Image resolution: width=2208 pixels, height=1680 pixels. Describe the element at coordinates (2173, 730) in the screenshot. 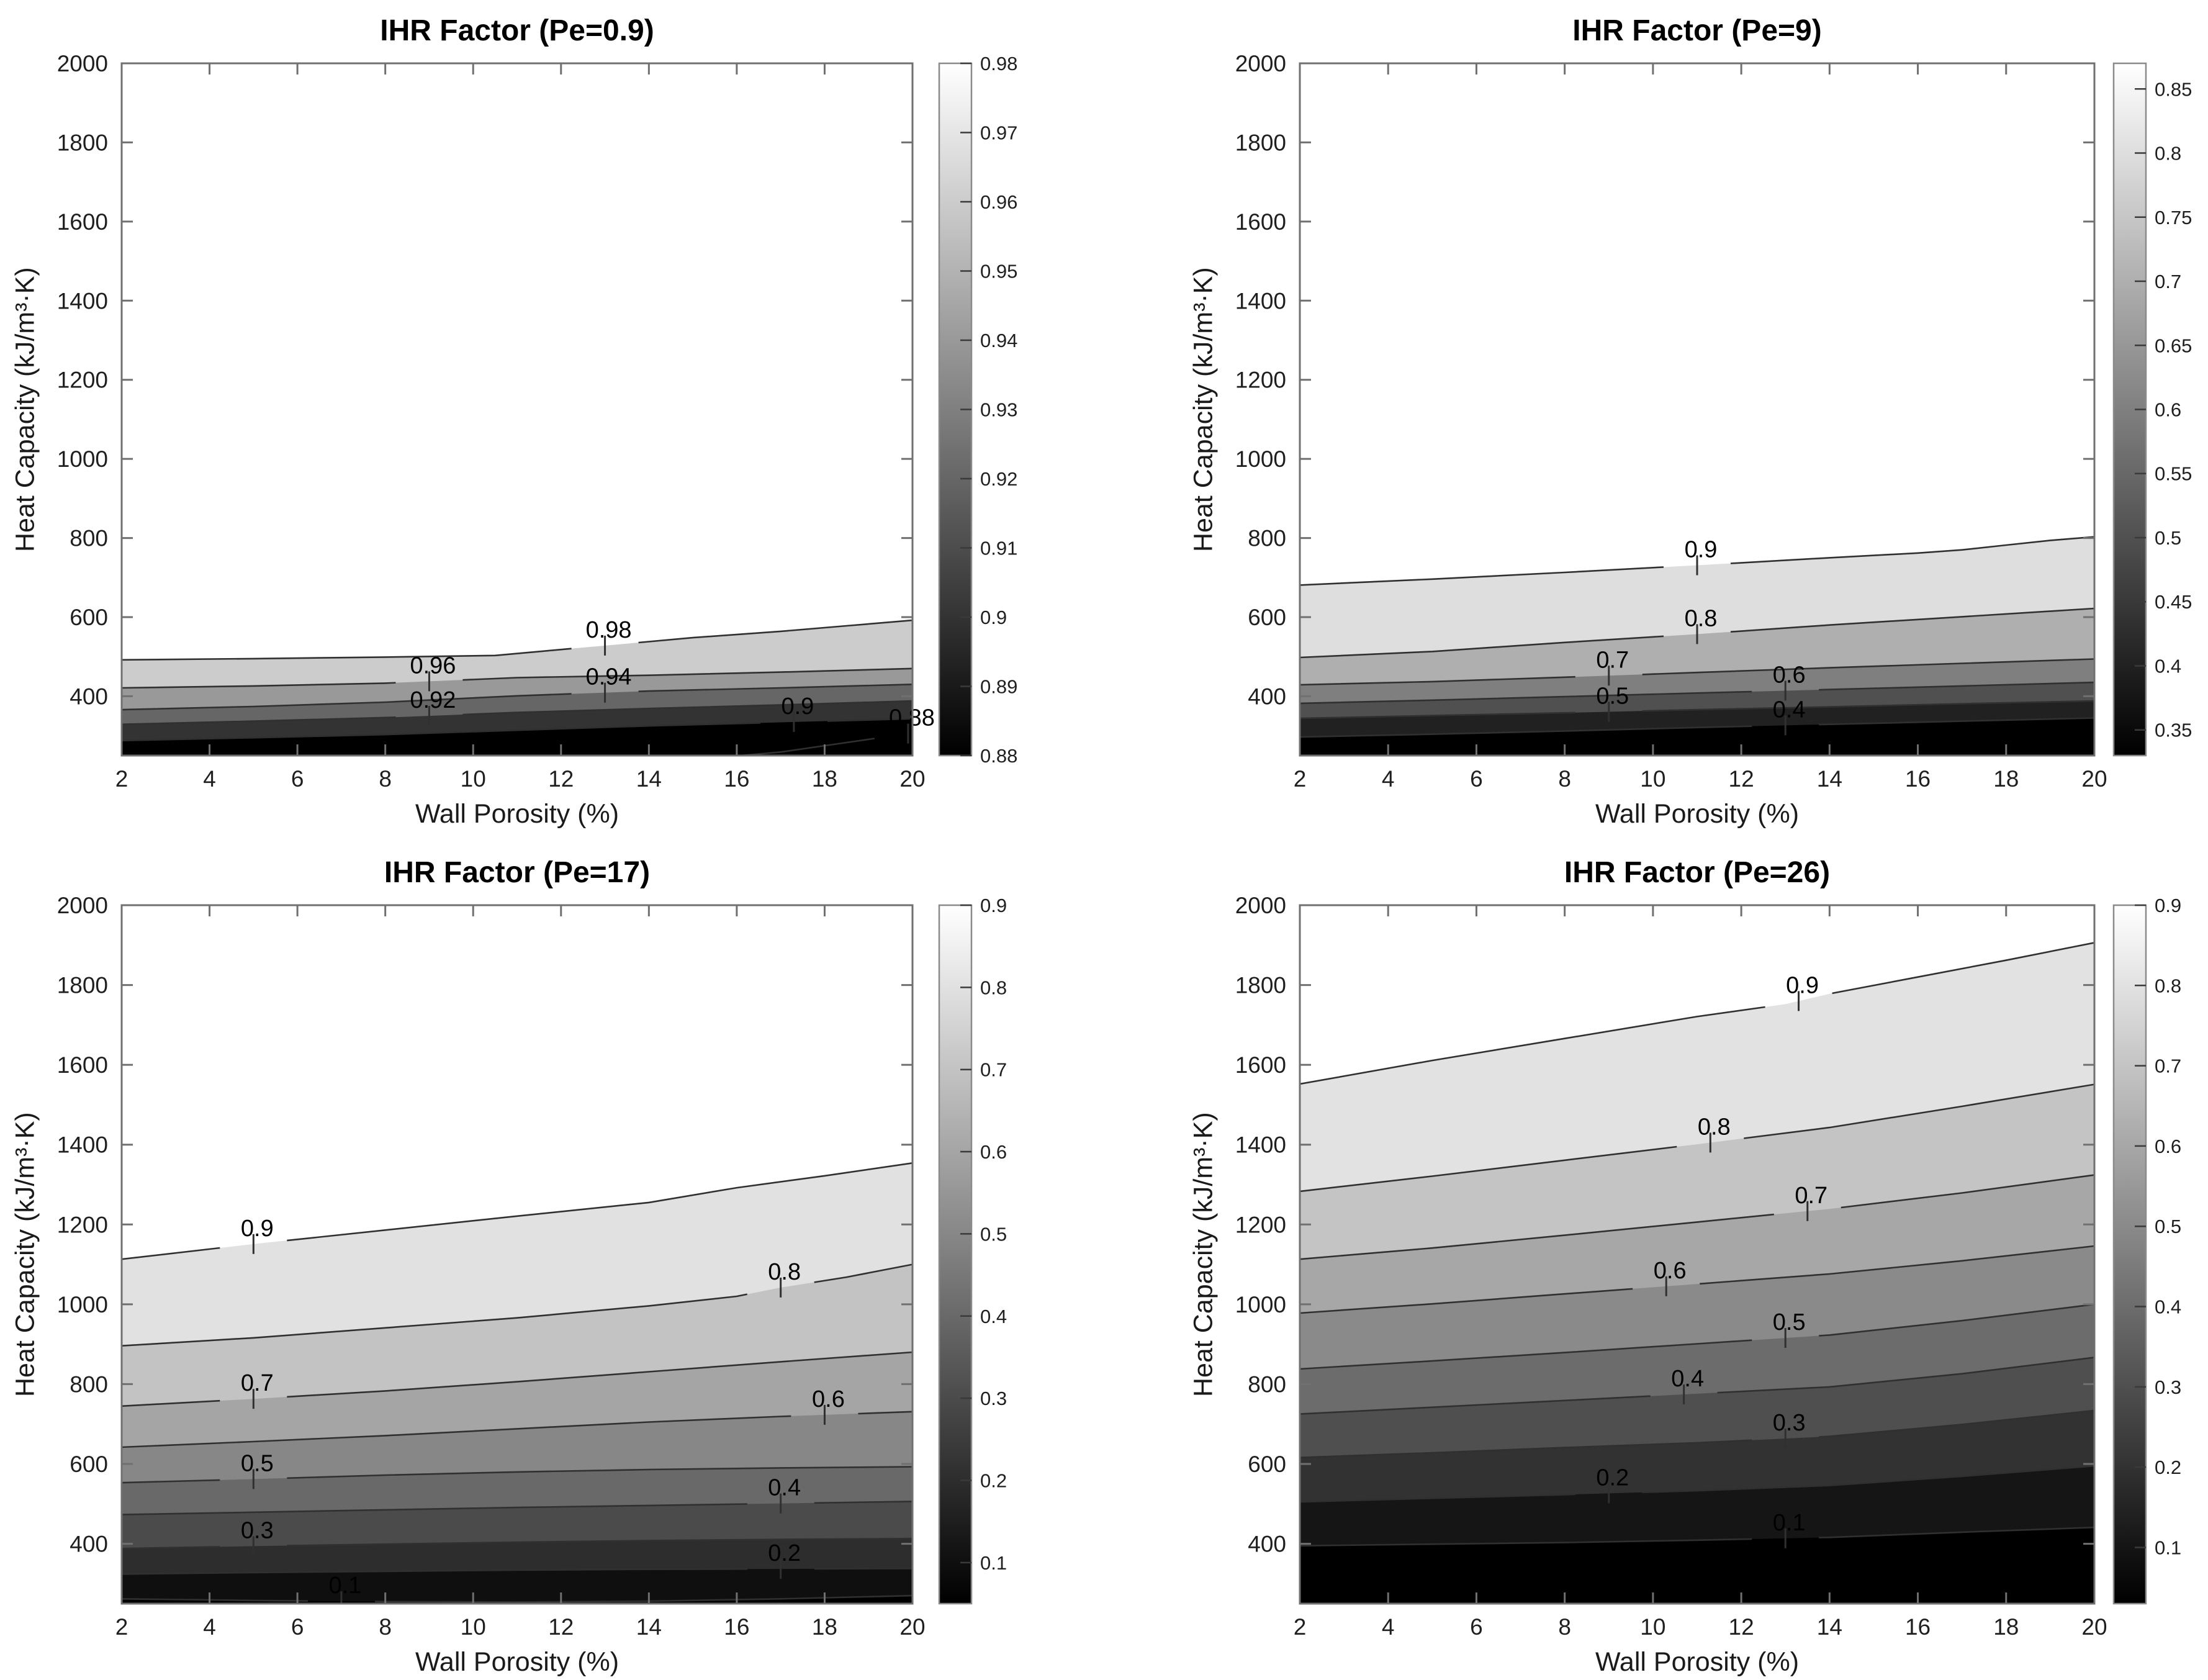

I see `svg-text: 0.35` at that location.